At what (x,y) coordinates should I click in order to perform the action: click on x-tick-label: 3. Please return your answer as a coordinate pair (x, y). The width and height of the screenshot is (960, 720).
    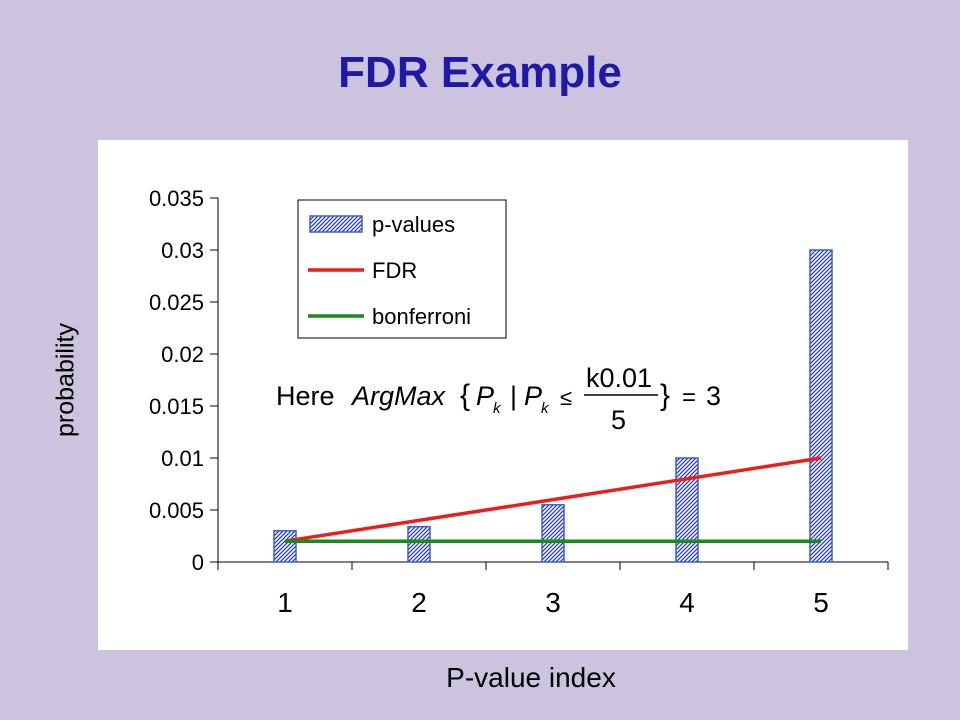
    Looking at the image, I should click on (553, 602).